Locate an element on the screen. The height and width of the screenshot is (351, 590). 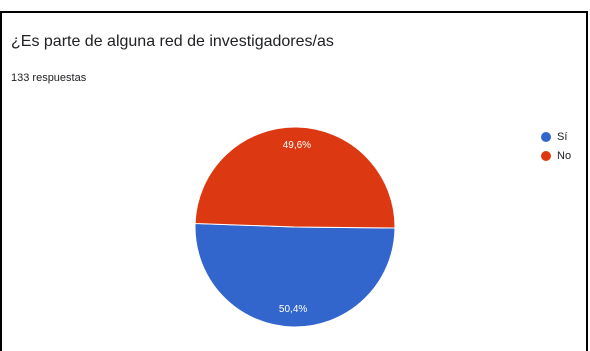
slice-label-si: 50,4% is located at coordinates (293, 309).